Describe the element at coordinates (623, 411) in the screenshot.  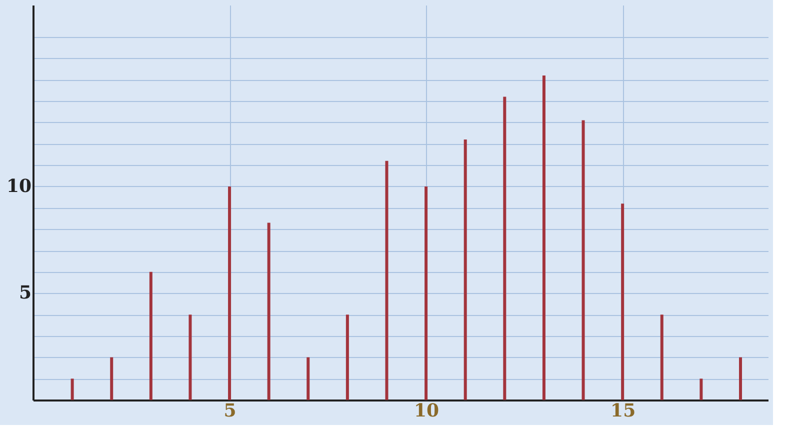
I see `x-tick-label: 15` at that location.